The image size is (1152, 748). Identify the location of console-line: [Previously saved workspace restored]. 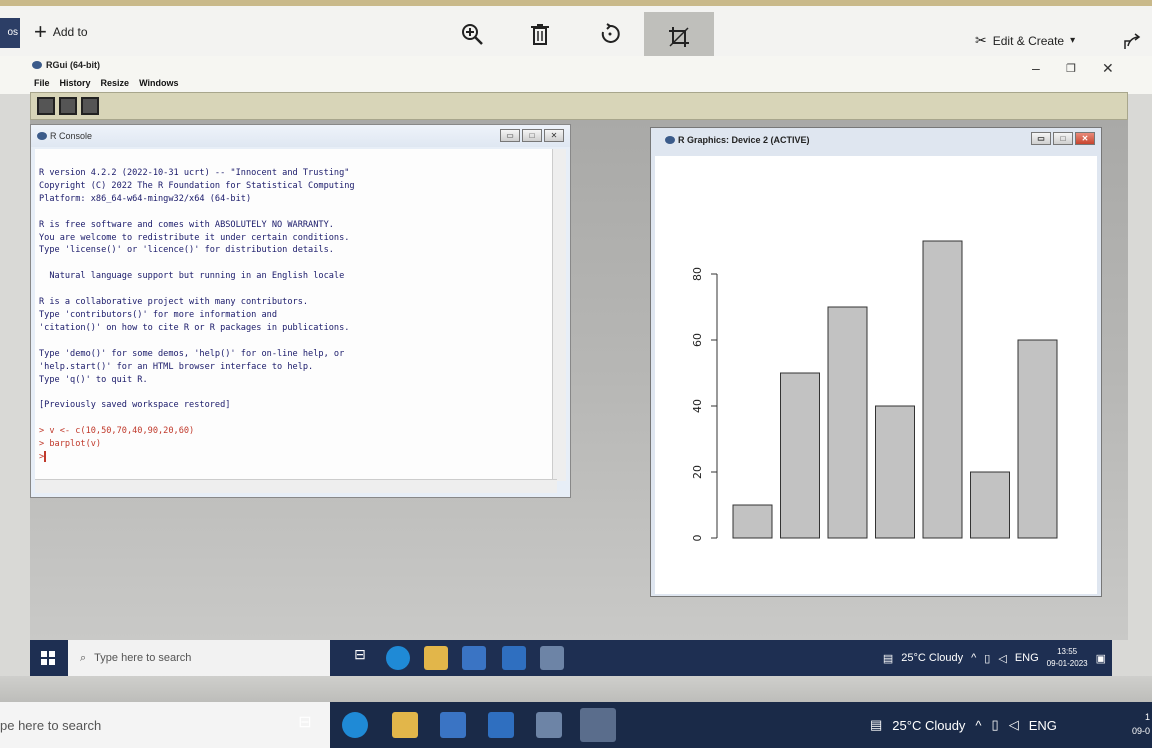
(135, 405).